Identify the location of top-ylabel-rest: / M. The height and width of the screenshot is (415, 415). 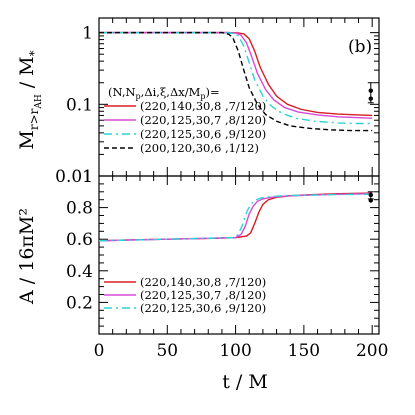
(27, 72).